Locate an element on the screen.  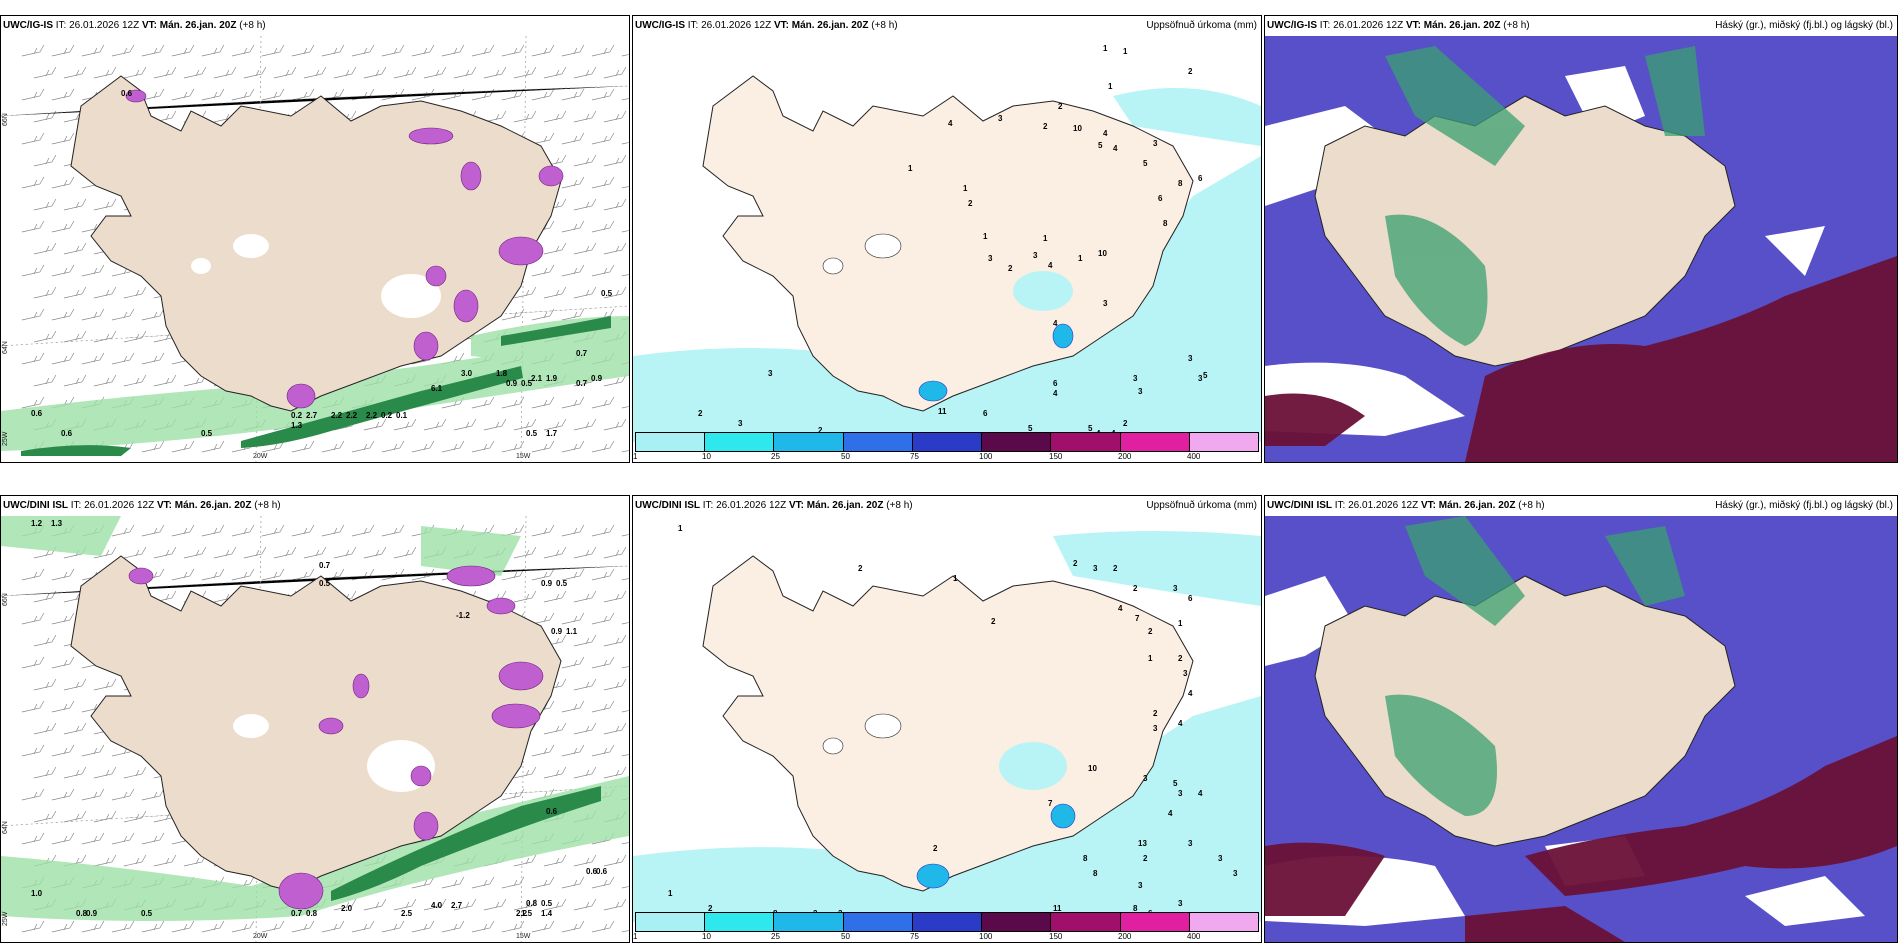
model-label: UWC/DINI ISL is located at coordinates (667, 505).